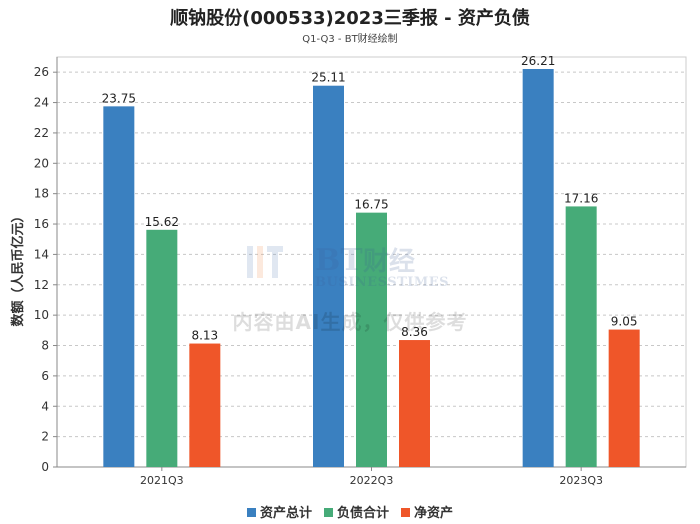 The image size is (700, 524). What do you see at coordinates (45, 406) in the screenshot?
I see `y-tick-label: 4` at bounding box center [45, 406].